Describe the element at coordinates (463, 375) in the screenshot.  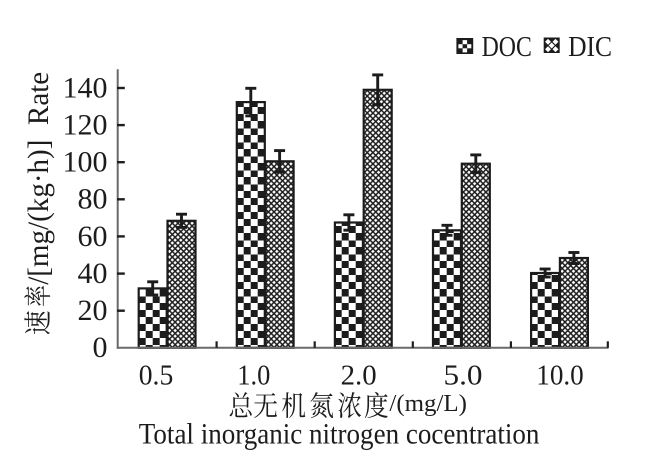
I see `svg-text: 5.0` at that location.